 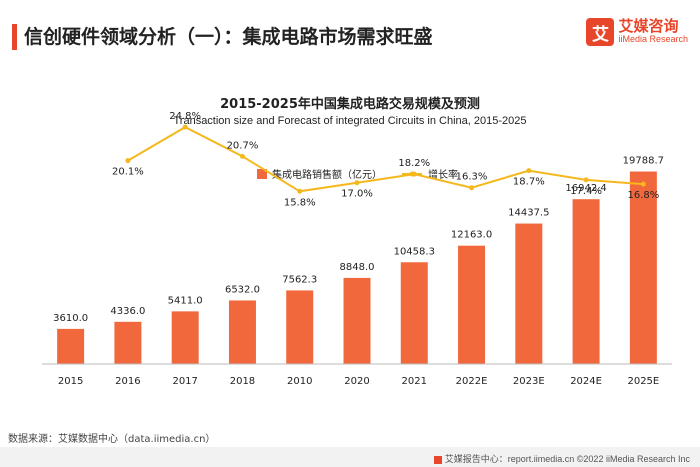 What do you see at coordinates (185, 127) in the screenshot?
I see `growth-point-2017` at bounding box center [185, 127].